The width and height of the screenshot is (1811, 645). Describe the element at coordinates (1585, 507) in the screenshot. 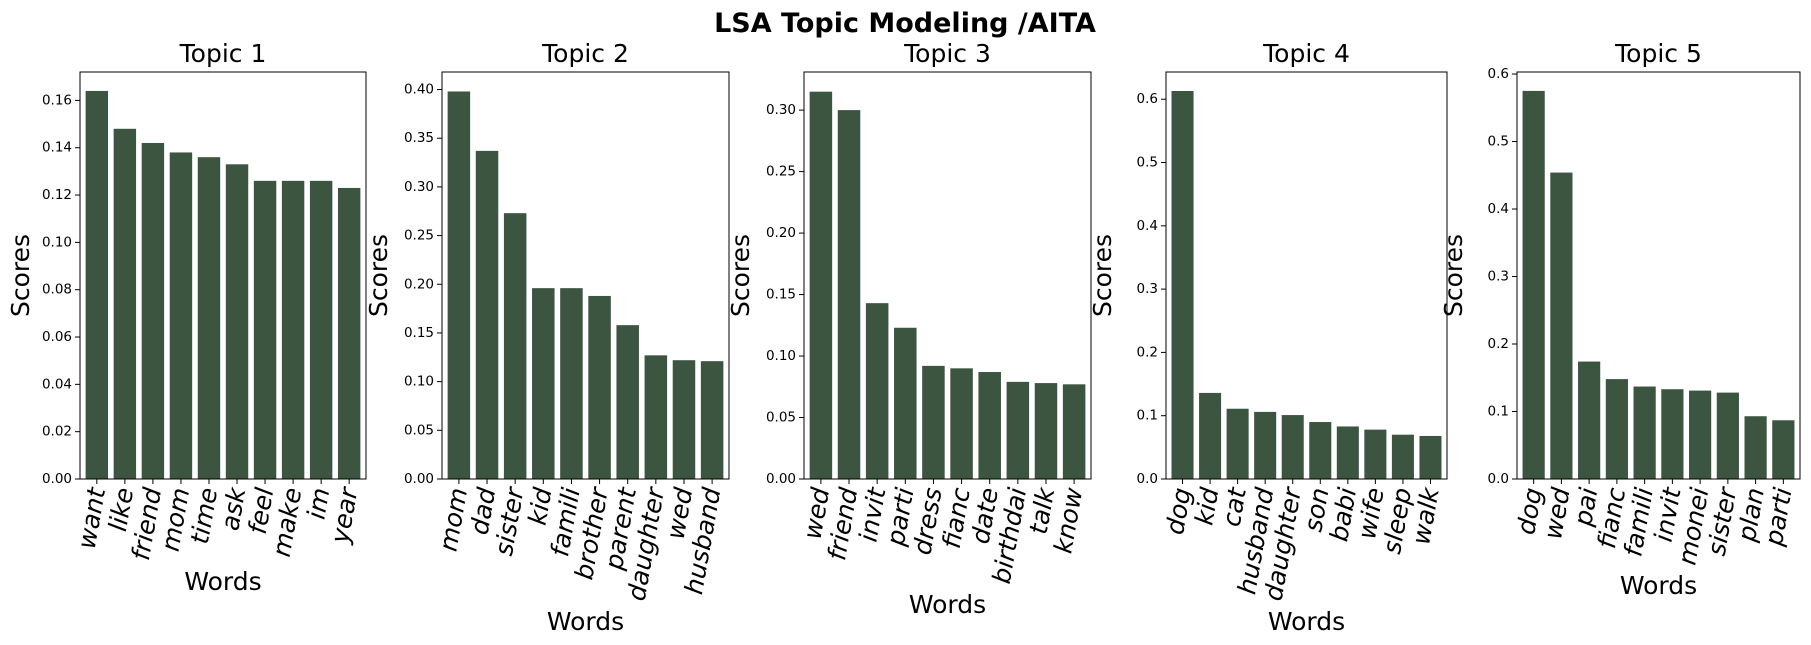

I see `x-tick-label: pai` at that location.